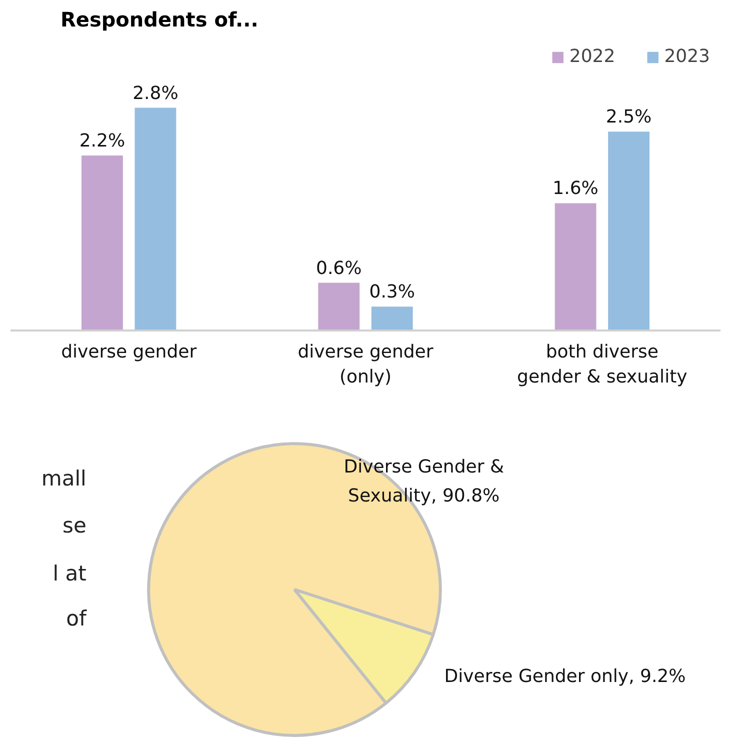  Describe the element at coordinates (76, 618) in the screenshot. I see `text: of` at that location.